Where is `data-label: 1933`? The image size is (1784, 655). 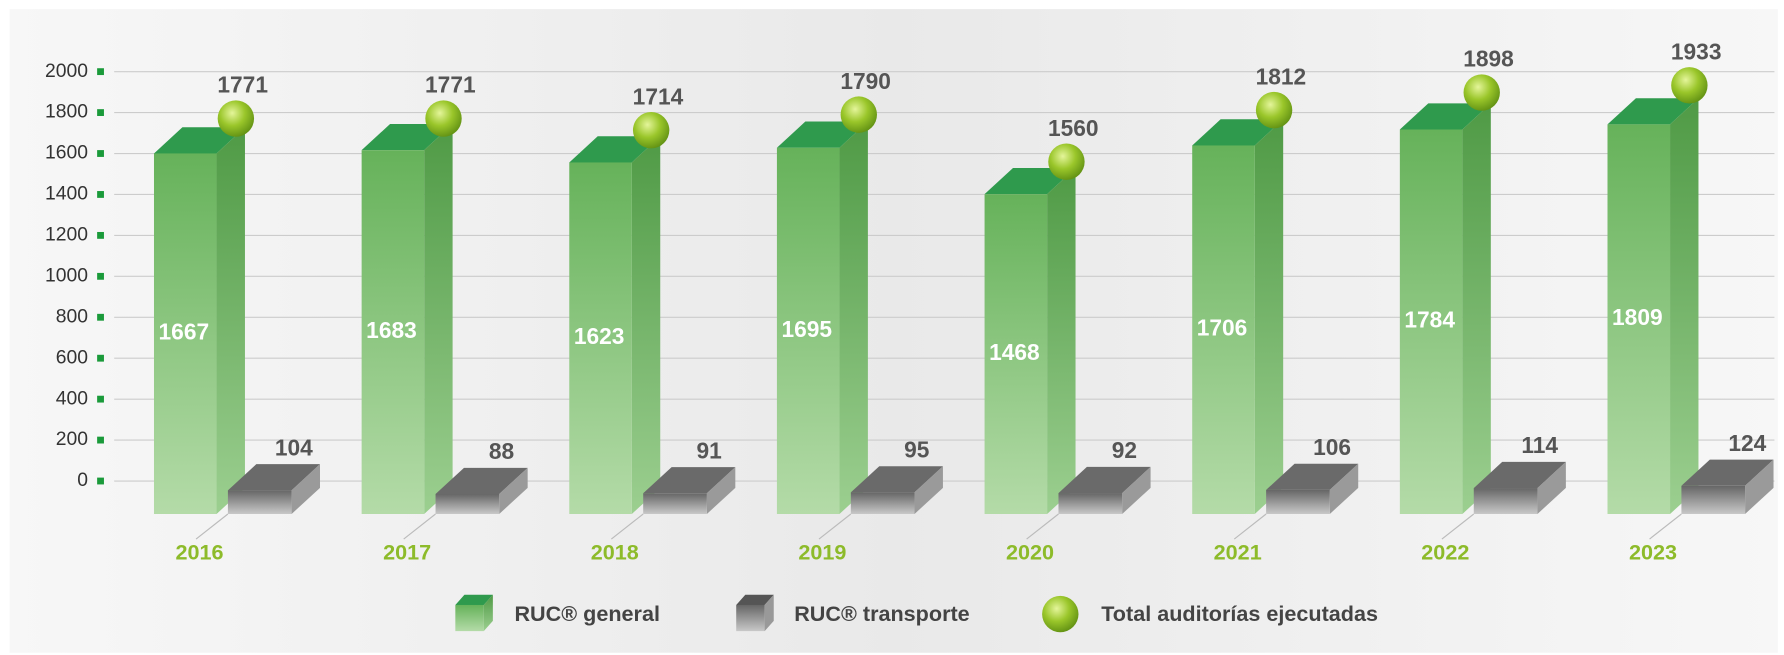 data-label: 1933 is located at coordinates (1696, 52).